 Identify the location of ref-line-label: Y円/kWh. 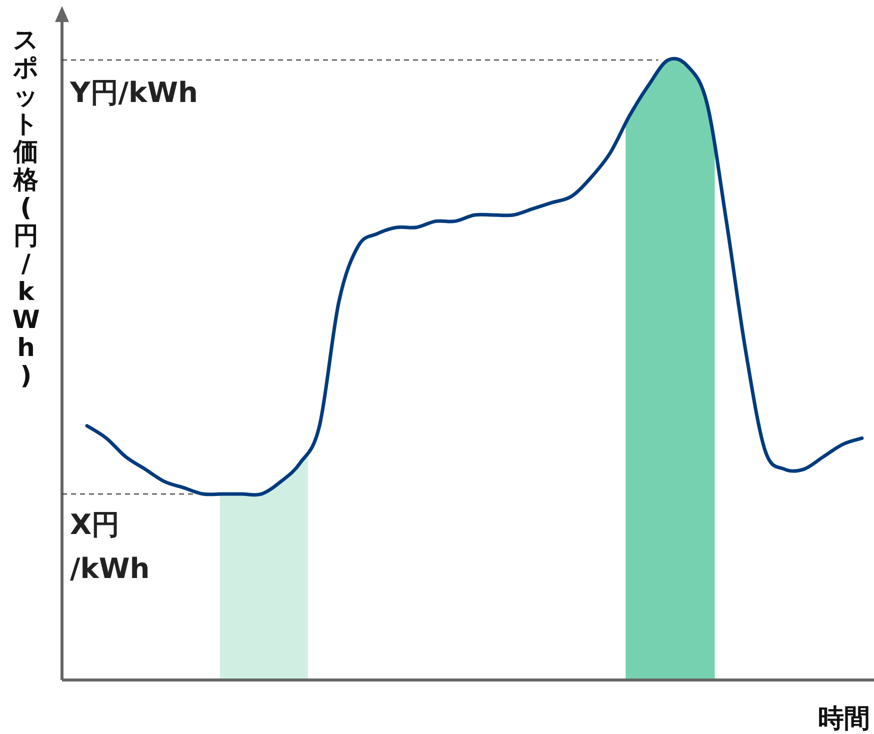
(133, 92).